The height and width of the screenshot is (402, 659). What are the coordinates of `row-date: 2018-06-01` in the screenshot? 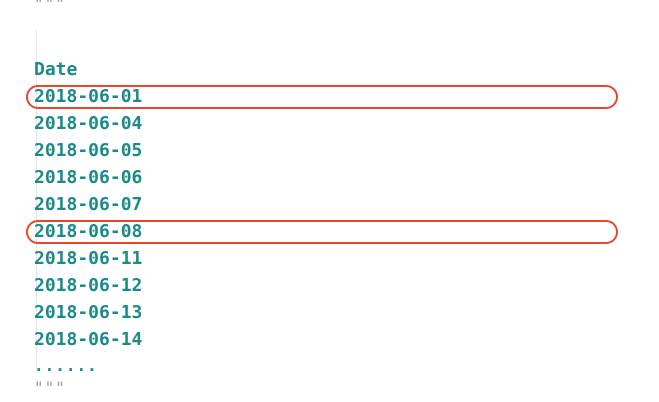 It's located at (88, 96).